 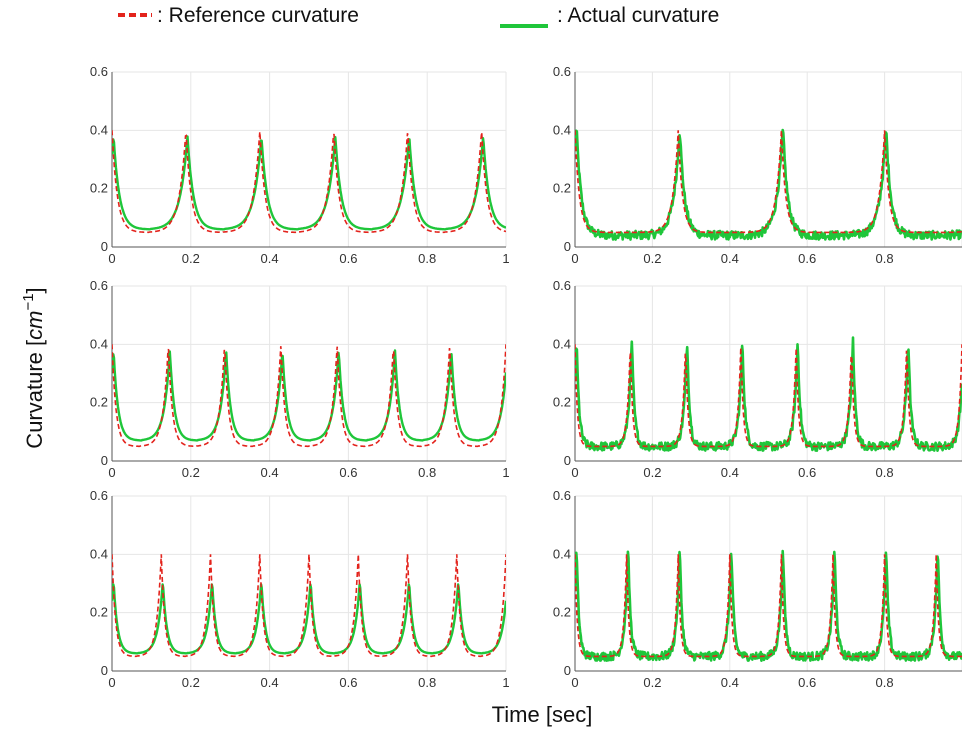 What do you see at coordinates (638, 15) in the screenshot?
I see `legend-actual-label: : Actual curvature` at bounding box center [638, 15].